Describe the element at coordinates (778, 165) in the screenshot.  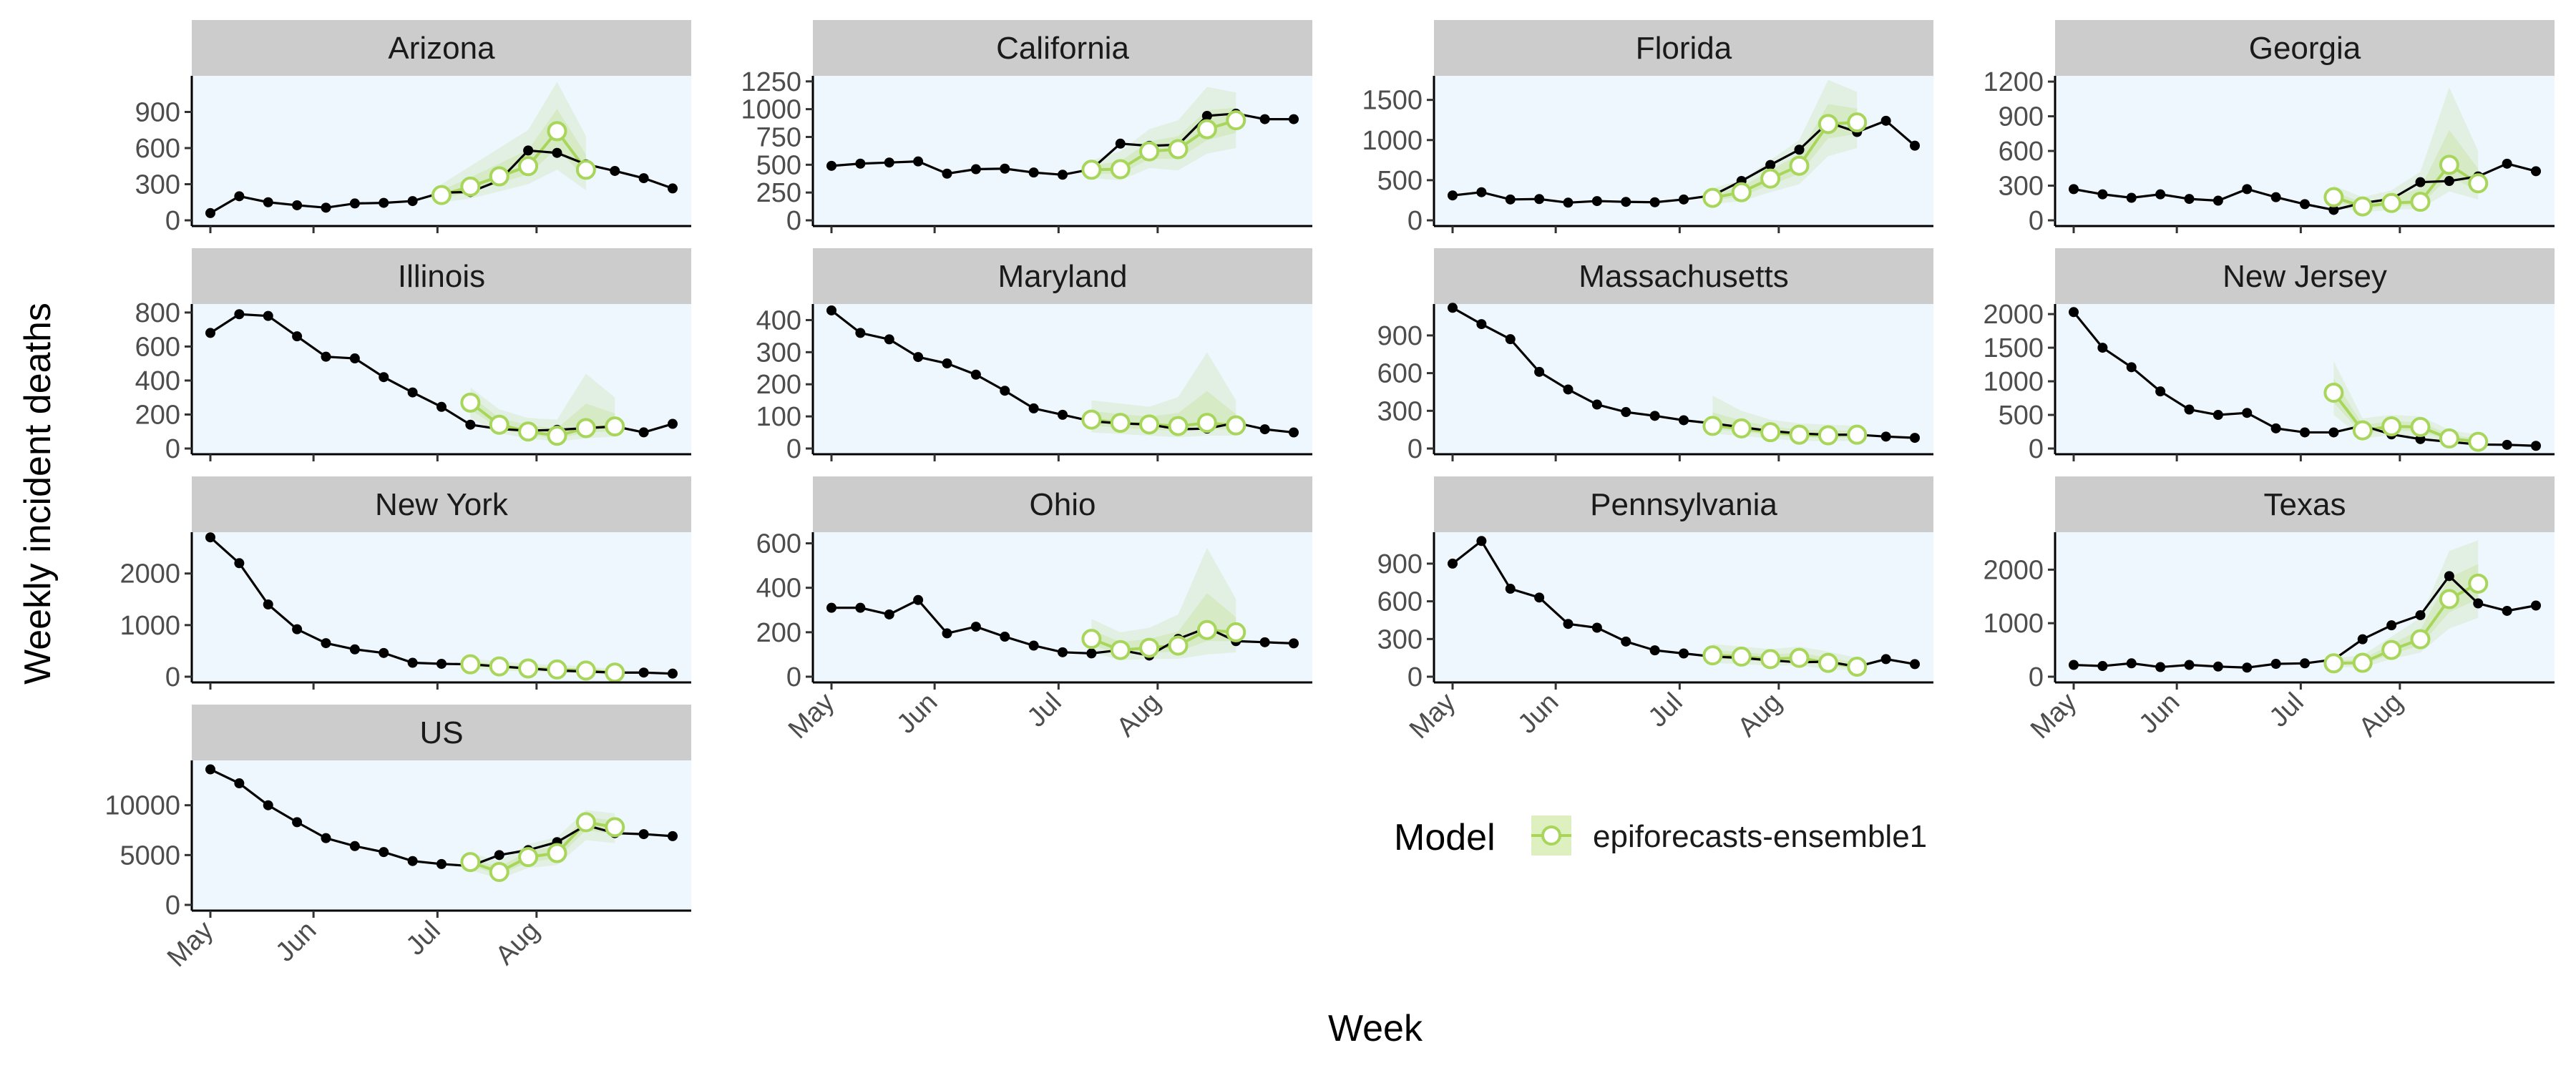
I see `y-tick-label-california: 500` at that location.